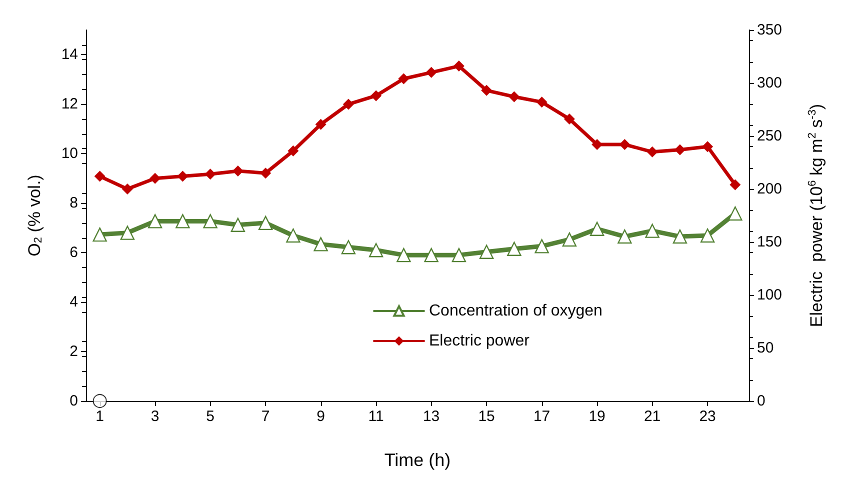 This screenshot has width=847, height=489. What do you see at coordinates (100, 416) in the screenshot?
I see `x-tick-label: 1` at bounding box center [100, 416].